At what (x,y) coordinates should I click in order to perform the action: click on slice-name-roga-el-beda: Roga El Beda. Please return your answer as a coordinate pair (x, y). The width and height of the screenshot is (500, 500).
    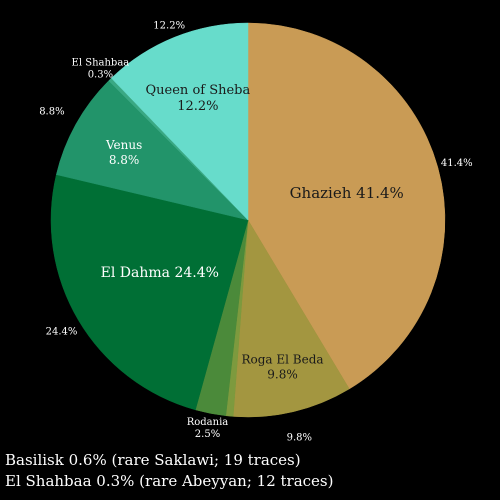
    Looking at the image, I should click on (282, 360).